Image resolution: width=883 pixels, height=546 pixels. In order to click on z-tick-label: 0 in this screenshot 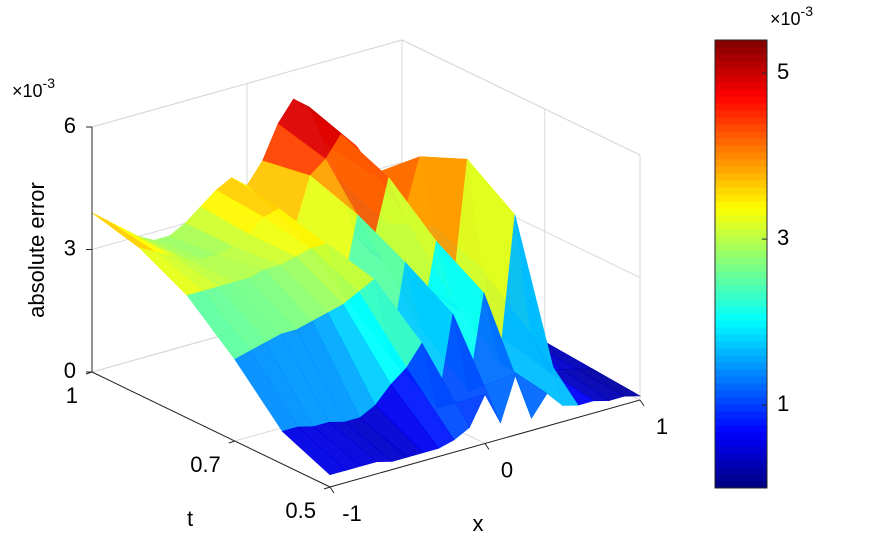, I will do `click(70, 370)`.